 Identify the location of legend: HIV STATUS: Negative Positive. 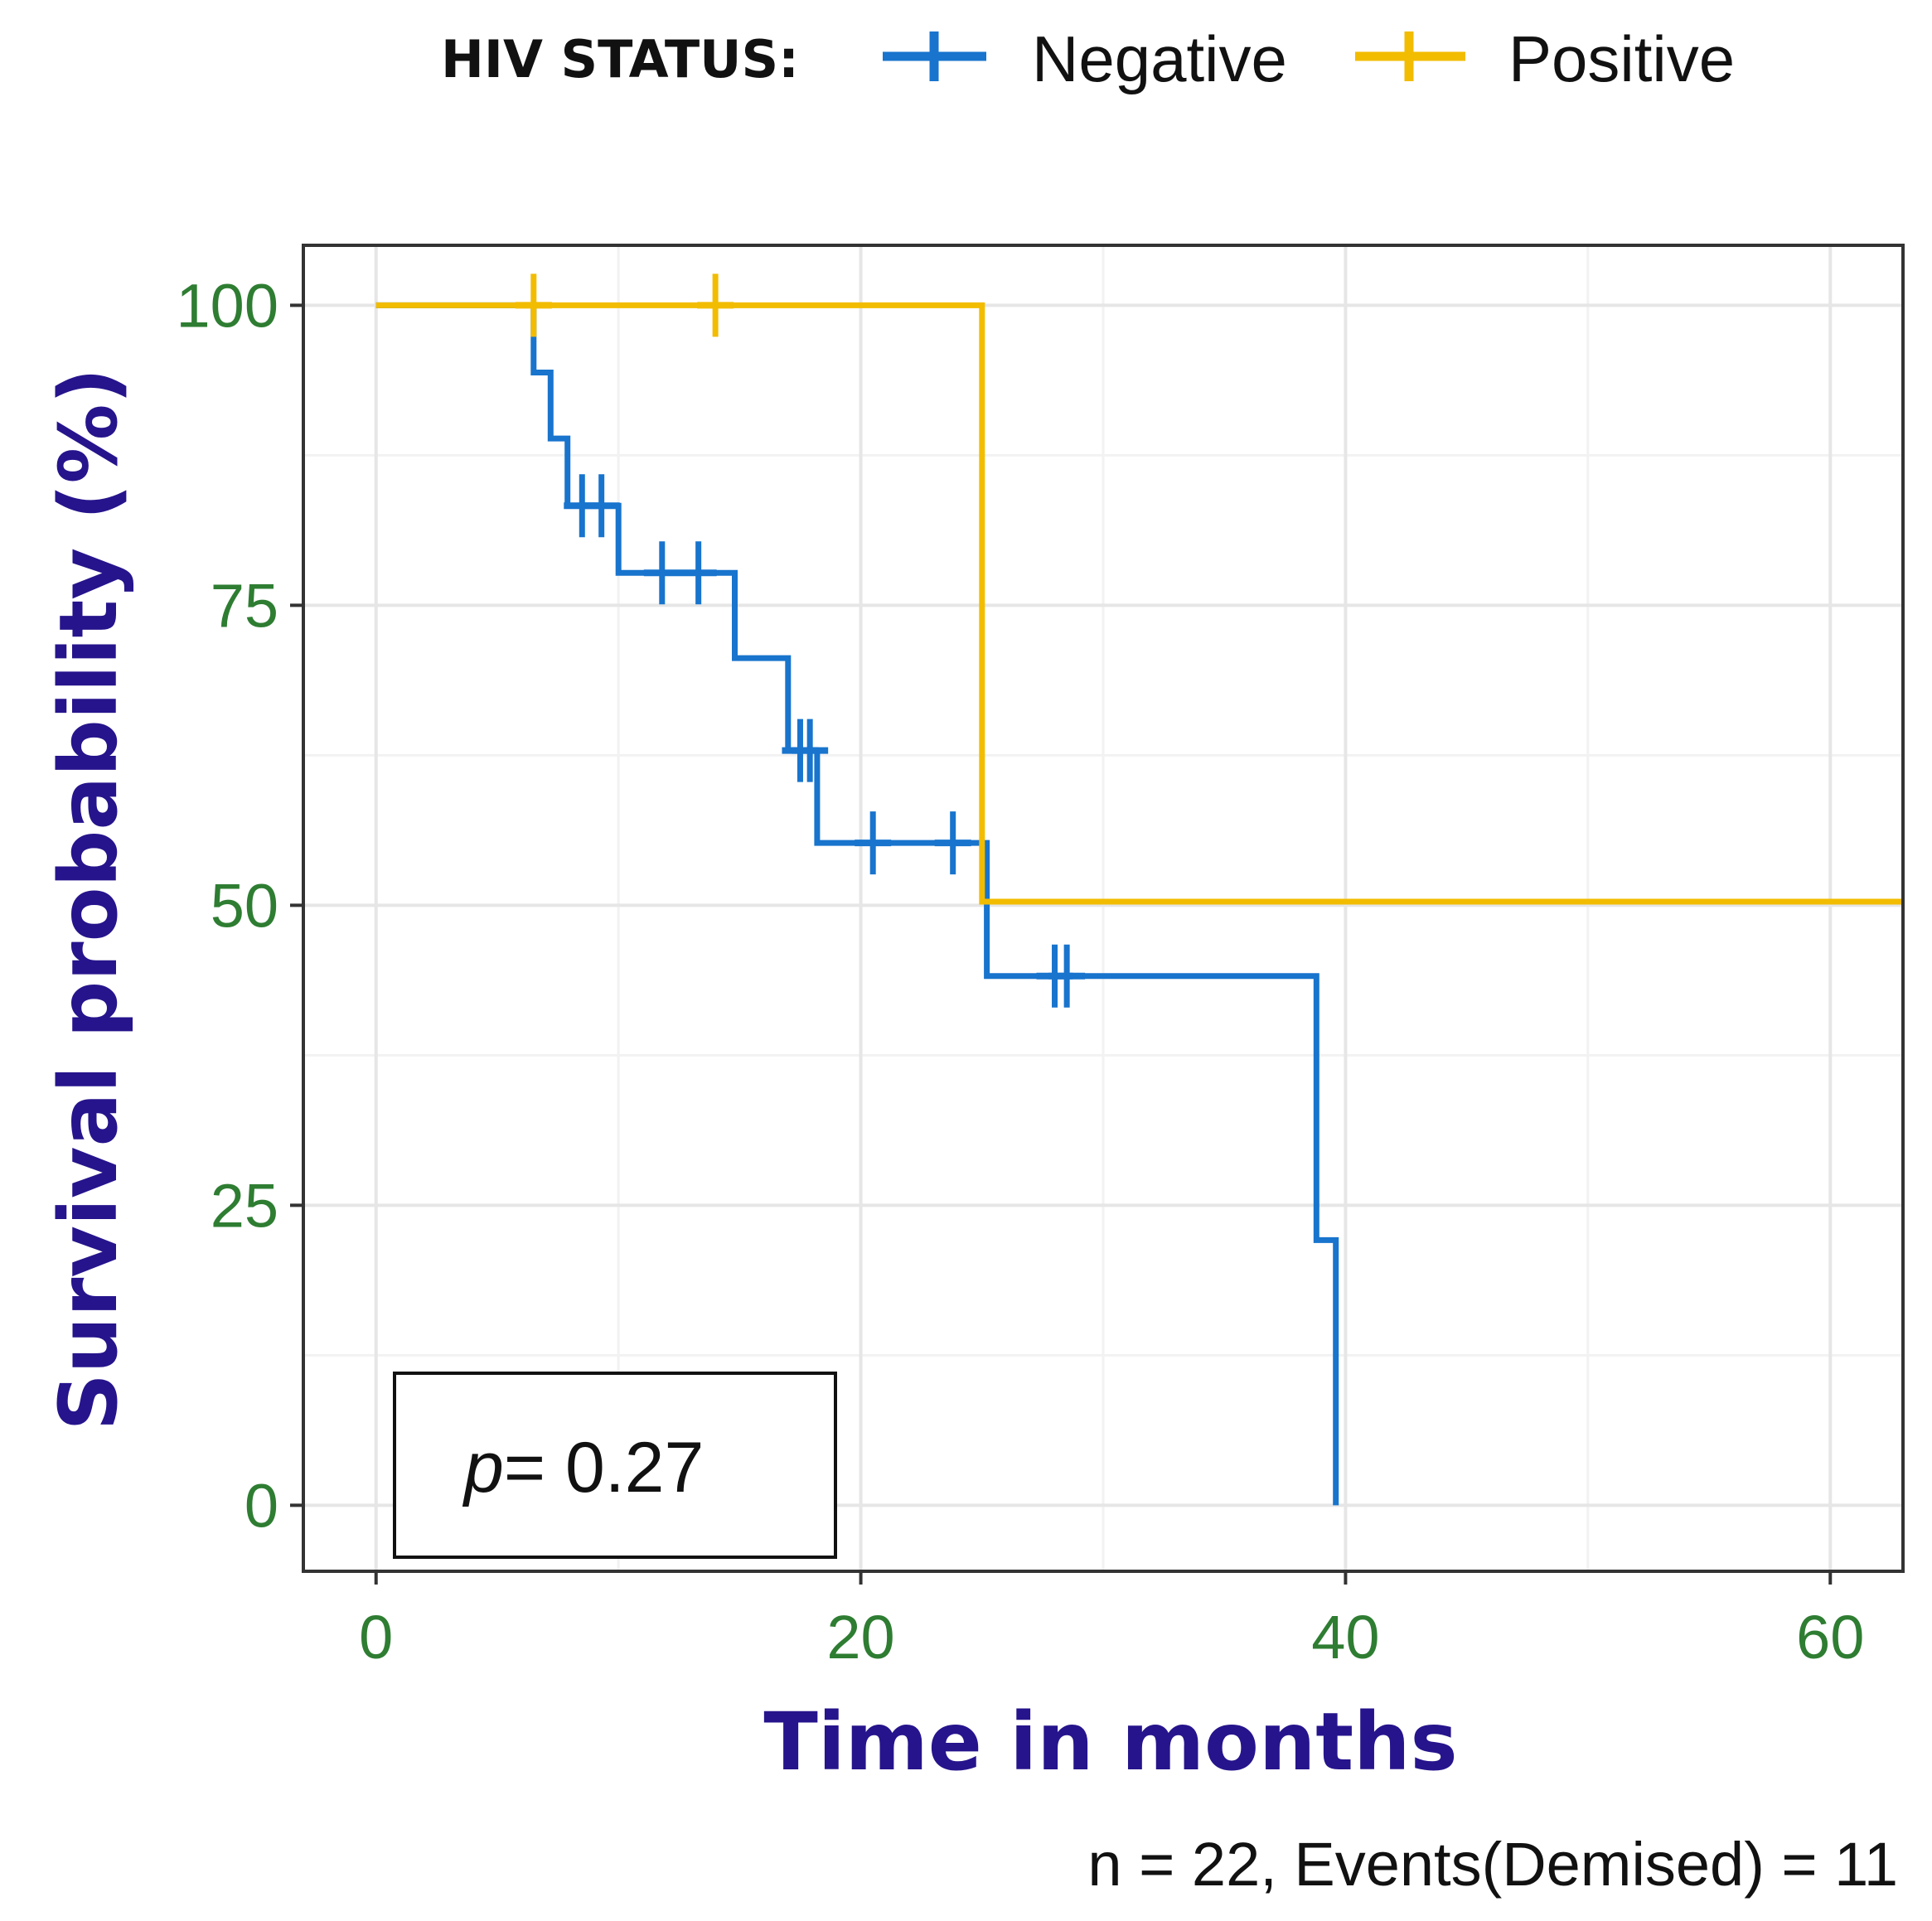
(1088, 58).